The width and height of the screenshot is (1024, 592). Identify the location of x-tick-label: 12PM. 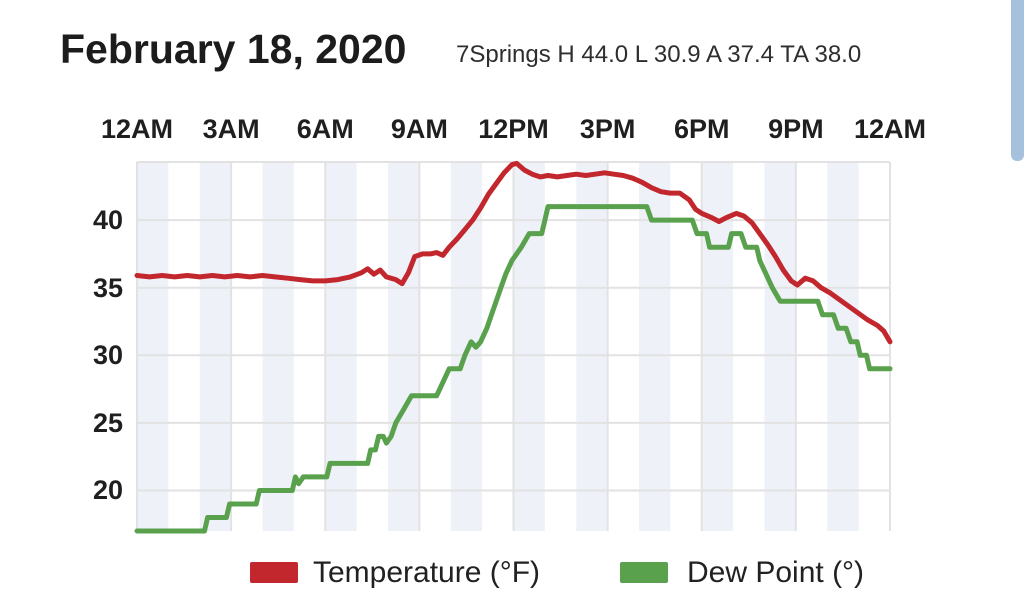
(513, 129).